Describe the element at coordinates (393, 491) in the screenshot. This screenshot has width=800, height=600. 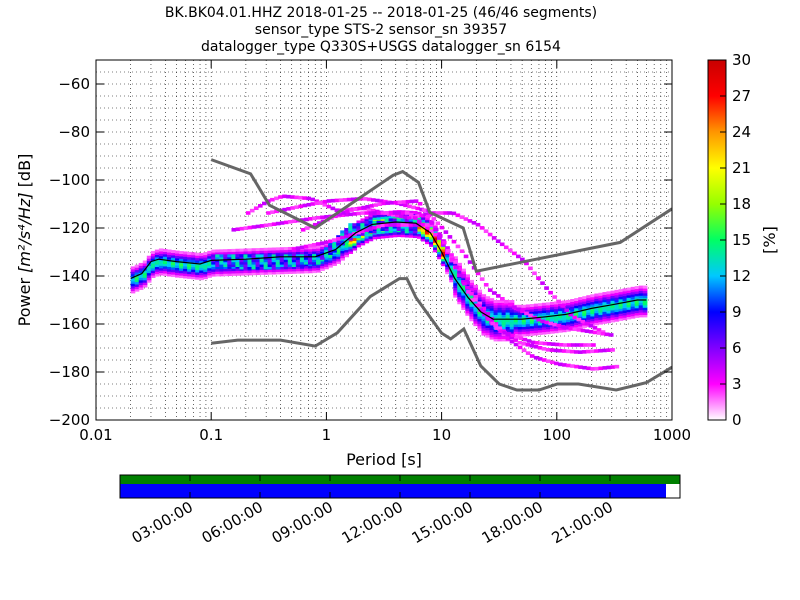
I see `timeline-bottom-bar` at that location.